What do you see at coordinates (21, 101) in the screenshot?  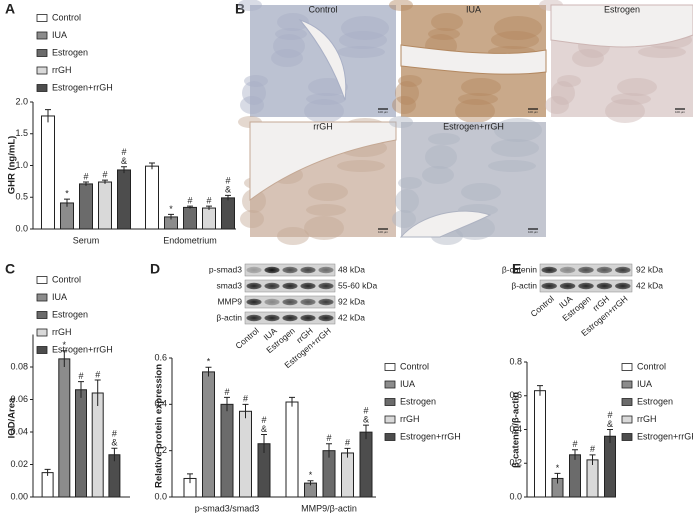 I see `y-tick-label: 2.0` at bounding box center [21, 101].